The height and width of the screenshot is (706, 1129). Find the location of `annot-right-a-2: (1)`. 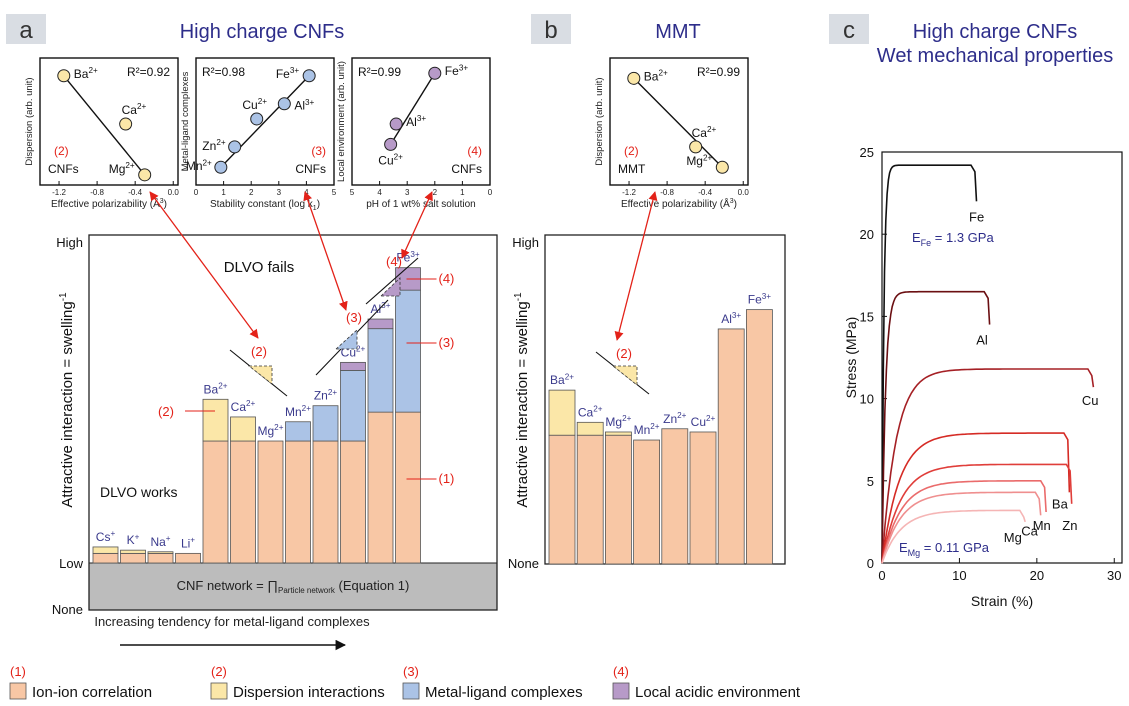

annot-right-a-2: (1) is located at coordinates (447, 478).